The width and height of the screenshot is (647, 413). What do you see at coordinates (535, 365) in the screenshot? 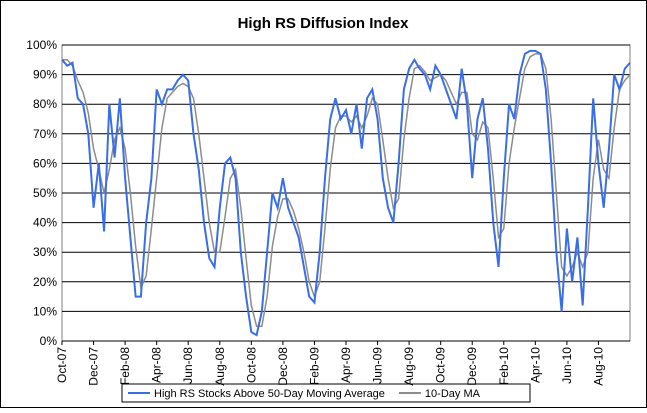
I see `x-tick-label: Apr-10` at bounding box center [535, 365].